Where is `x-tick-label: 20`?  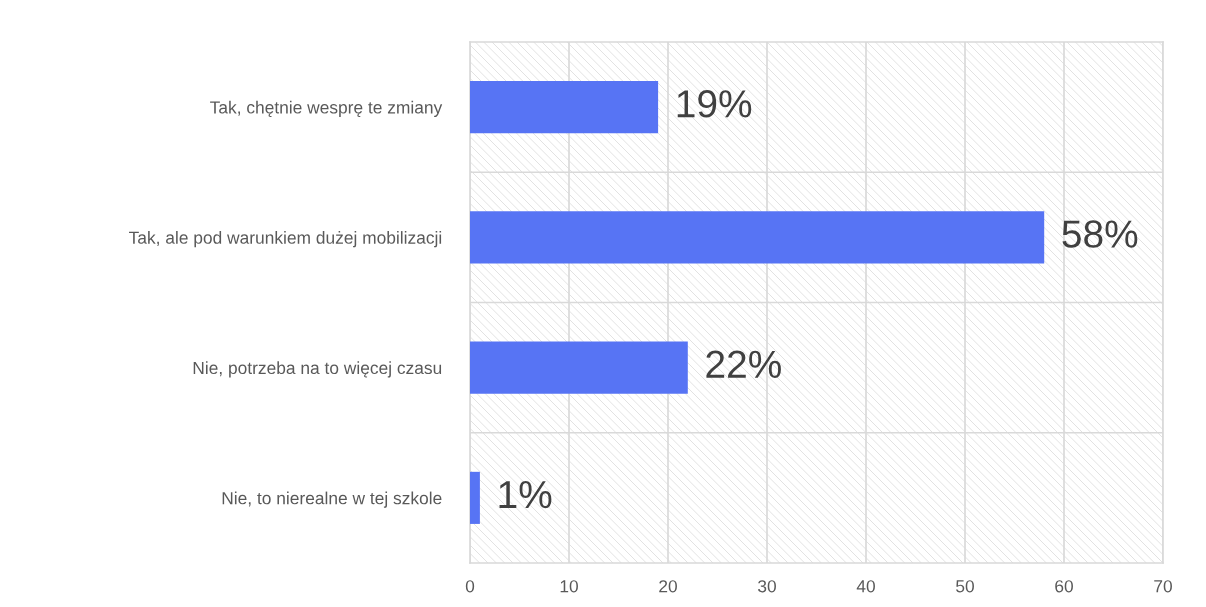 x-tick-label: 20 is located at coordinates (668, 586).